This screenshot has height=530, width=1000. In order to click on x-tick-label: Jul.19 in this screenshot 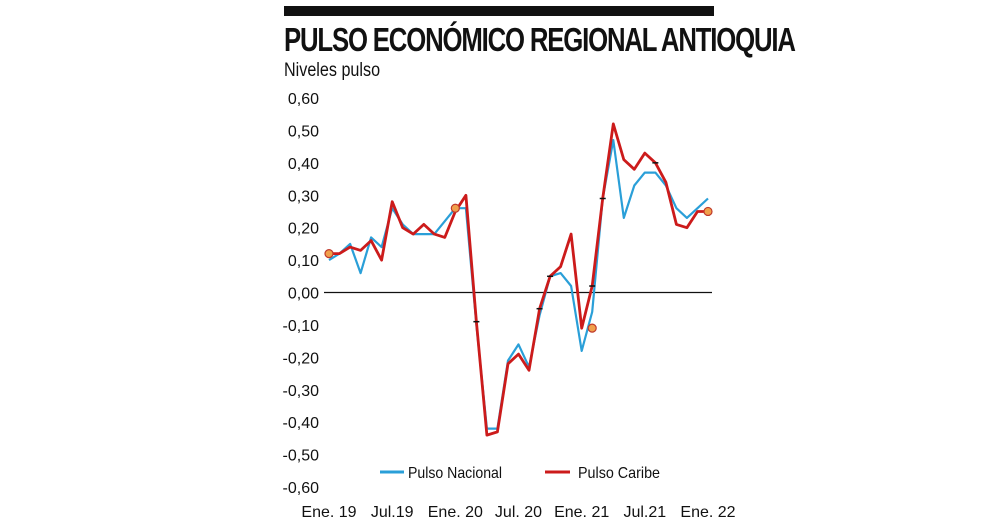, I will do `click(392, 512)`.